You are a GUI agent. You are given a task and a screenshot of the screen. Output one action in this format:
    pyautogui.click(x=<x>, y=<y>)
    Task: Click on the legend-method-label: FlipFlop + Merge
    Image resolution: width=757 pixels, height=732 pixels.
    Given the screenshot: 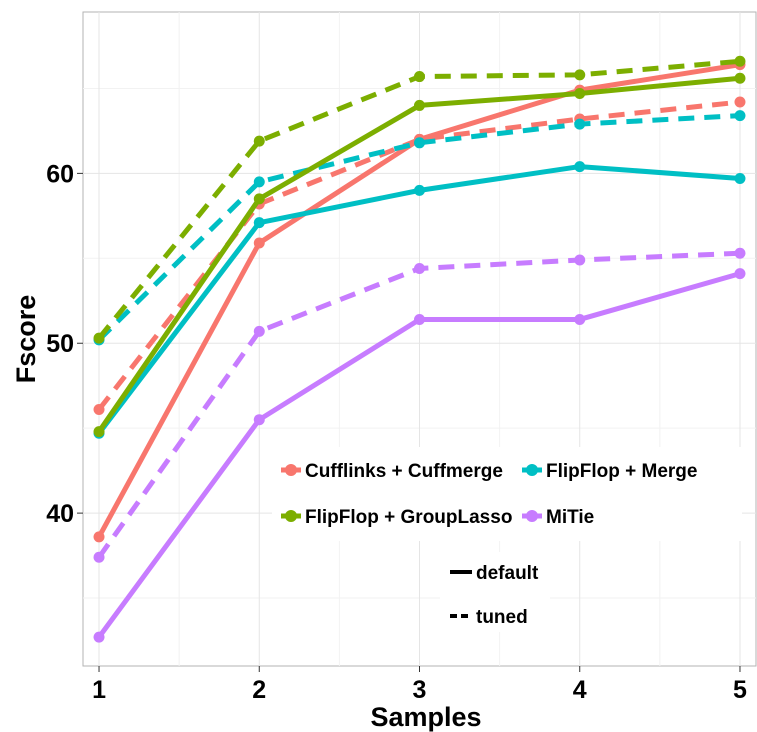 What is the action you would take?
    pyautogui.click(x=621, y=471)
    